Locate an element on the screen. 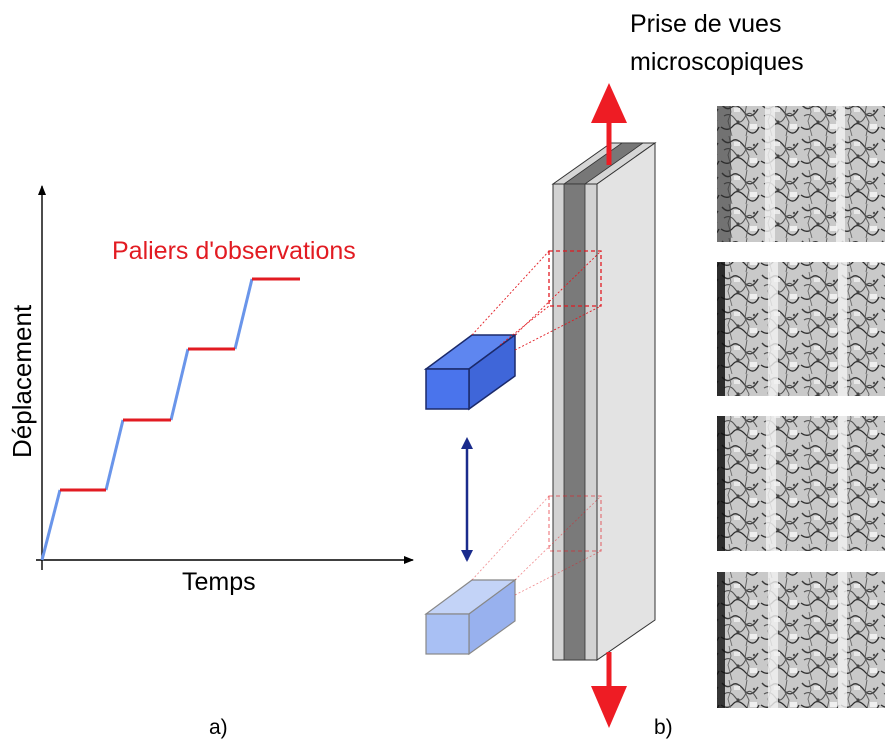 The height and width of the screenshot is (740, 885). observation-zone-bottom is located at coordinates (575, 523).